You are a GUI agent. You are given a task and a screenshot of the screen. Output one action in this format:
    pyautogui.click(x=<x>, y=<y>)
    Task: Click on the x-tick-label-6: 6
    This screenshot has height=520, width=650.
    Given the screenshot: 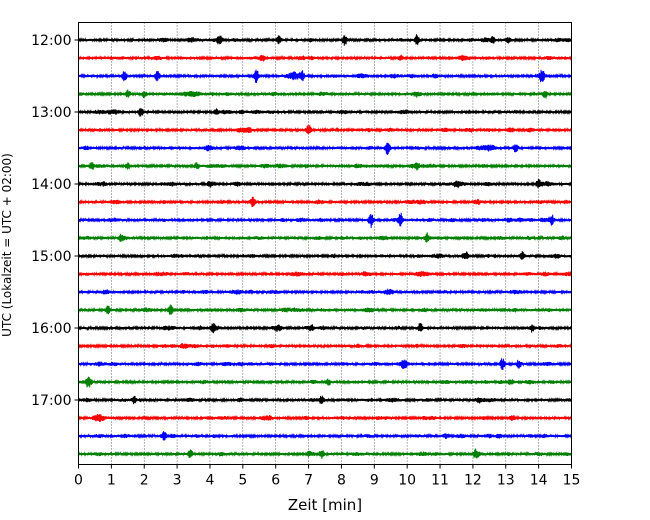 What is the action you would take?
    pyautogui.click(x=275, y=481)
    